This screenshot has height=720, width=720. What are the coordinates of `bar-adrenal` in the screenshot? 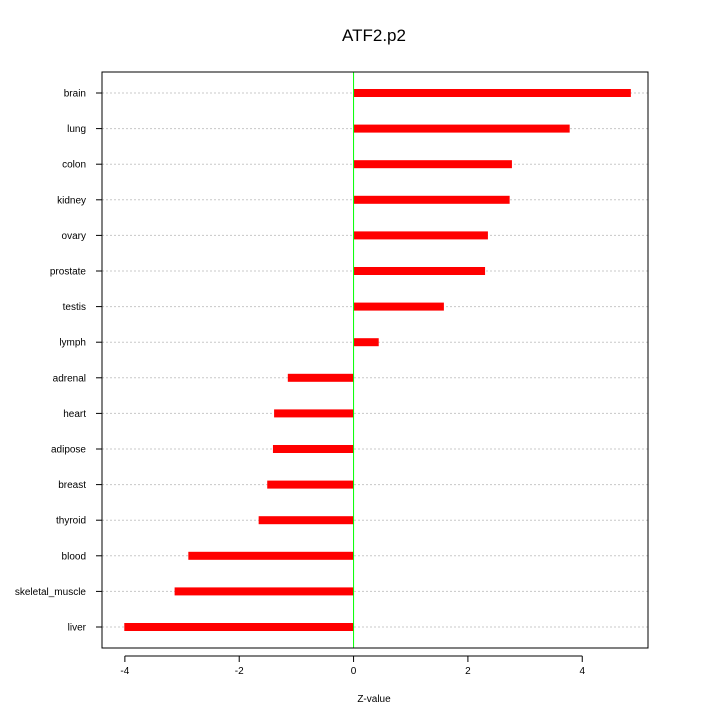 It's located at (320, 377).